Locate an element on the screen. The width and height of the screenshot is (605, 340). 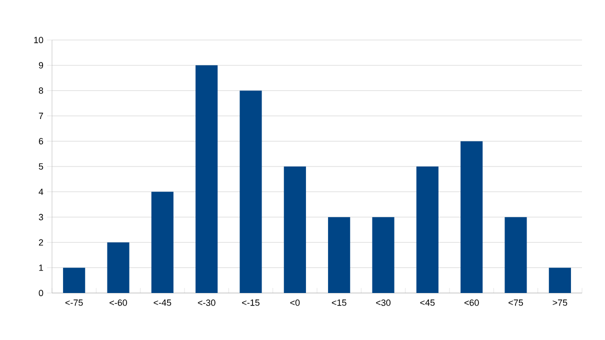
y-tick-label: 2 is located at coordinates (41, 242).